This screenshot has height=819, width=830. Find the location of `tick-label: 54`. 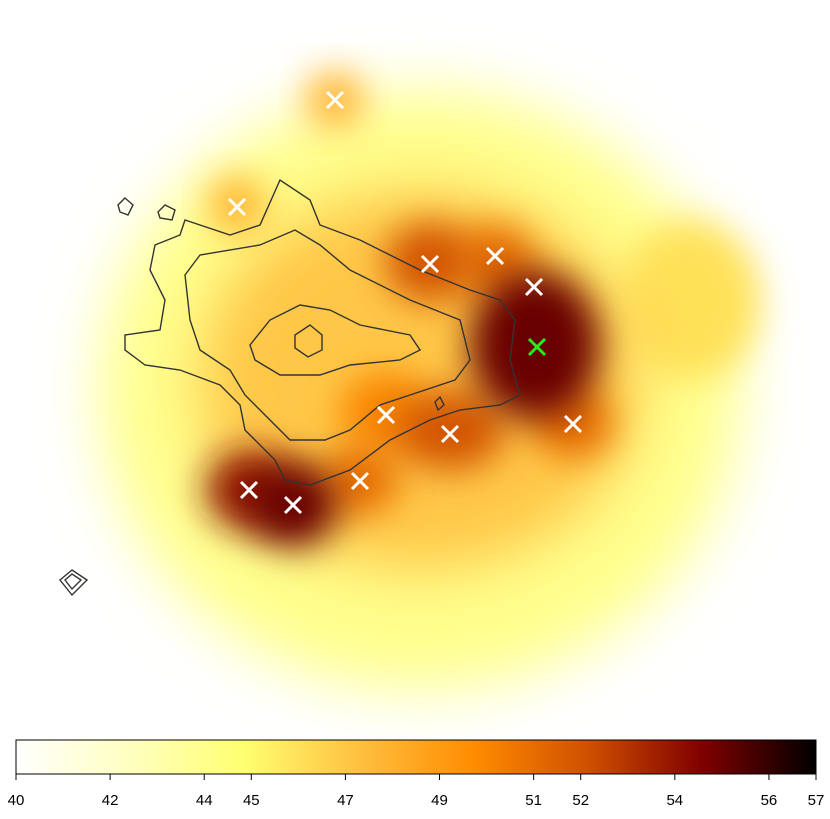

tick-label: 54 is located at coordinates (674, 800).